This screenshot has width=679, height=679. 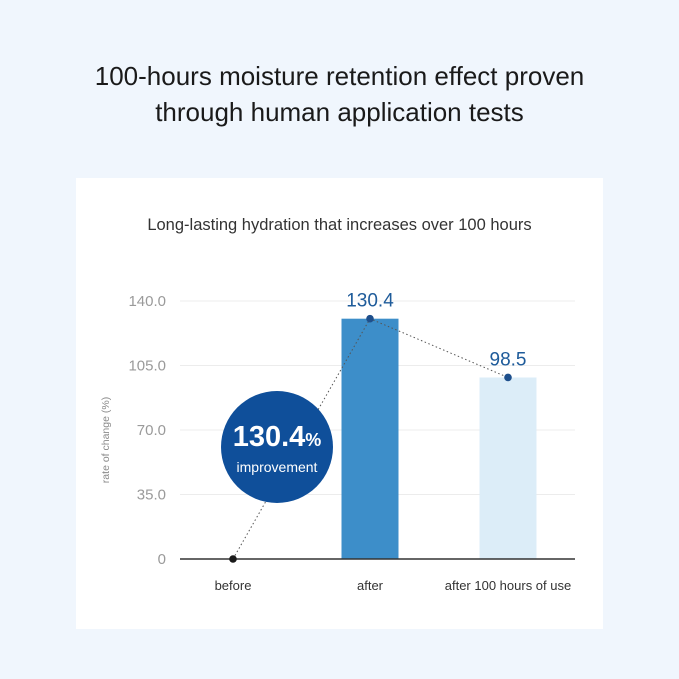 I want to click on badge-number: 130.4, so click(x=269, y=437).